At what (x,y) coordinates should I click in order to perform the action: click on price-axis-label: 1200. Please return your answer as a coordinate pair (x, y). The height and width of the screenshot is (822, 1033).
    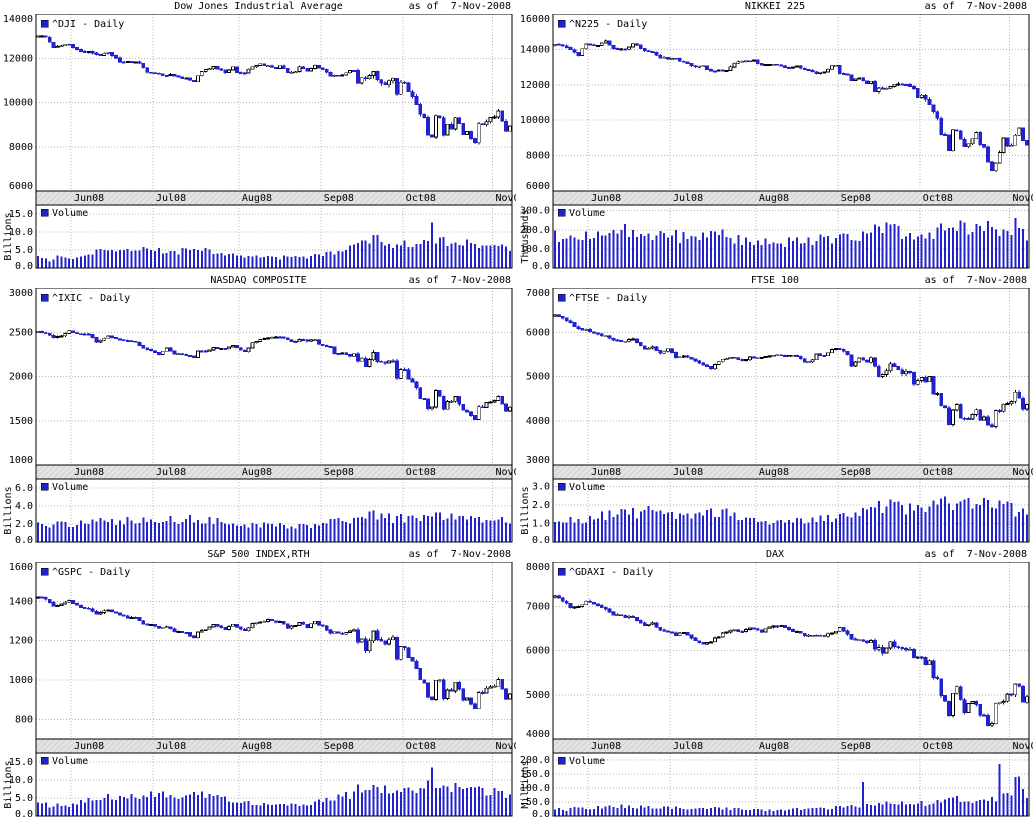
    Looking at the image, I should click on (21, 641).